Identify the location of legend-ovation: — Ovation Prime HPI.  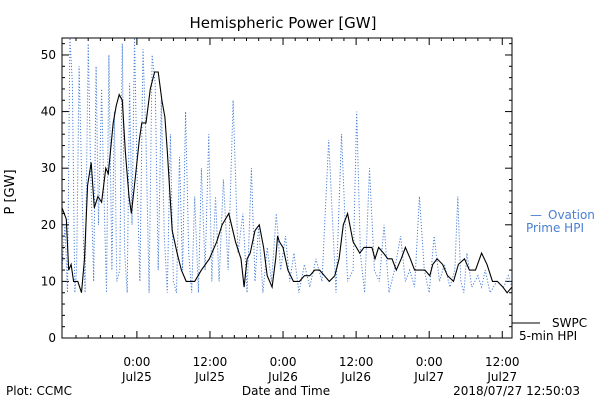
(560, 221).